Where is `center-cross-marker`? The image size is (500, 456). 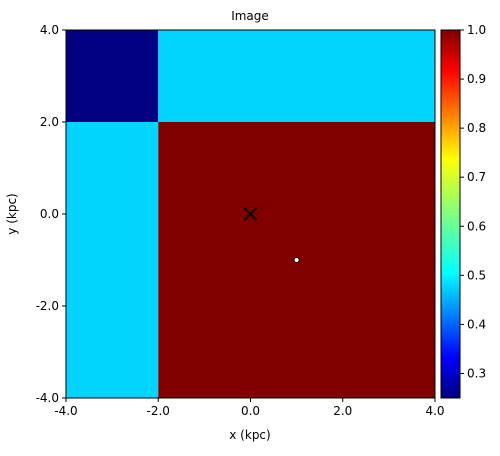 center-cross-marker is located at coordinates (250, 214).